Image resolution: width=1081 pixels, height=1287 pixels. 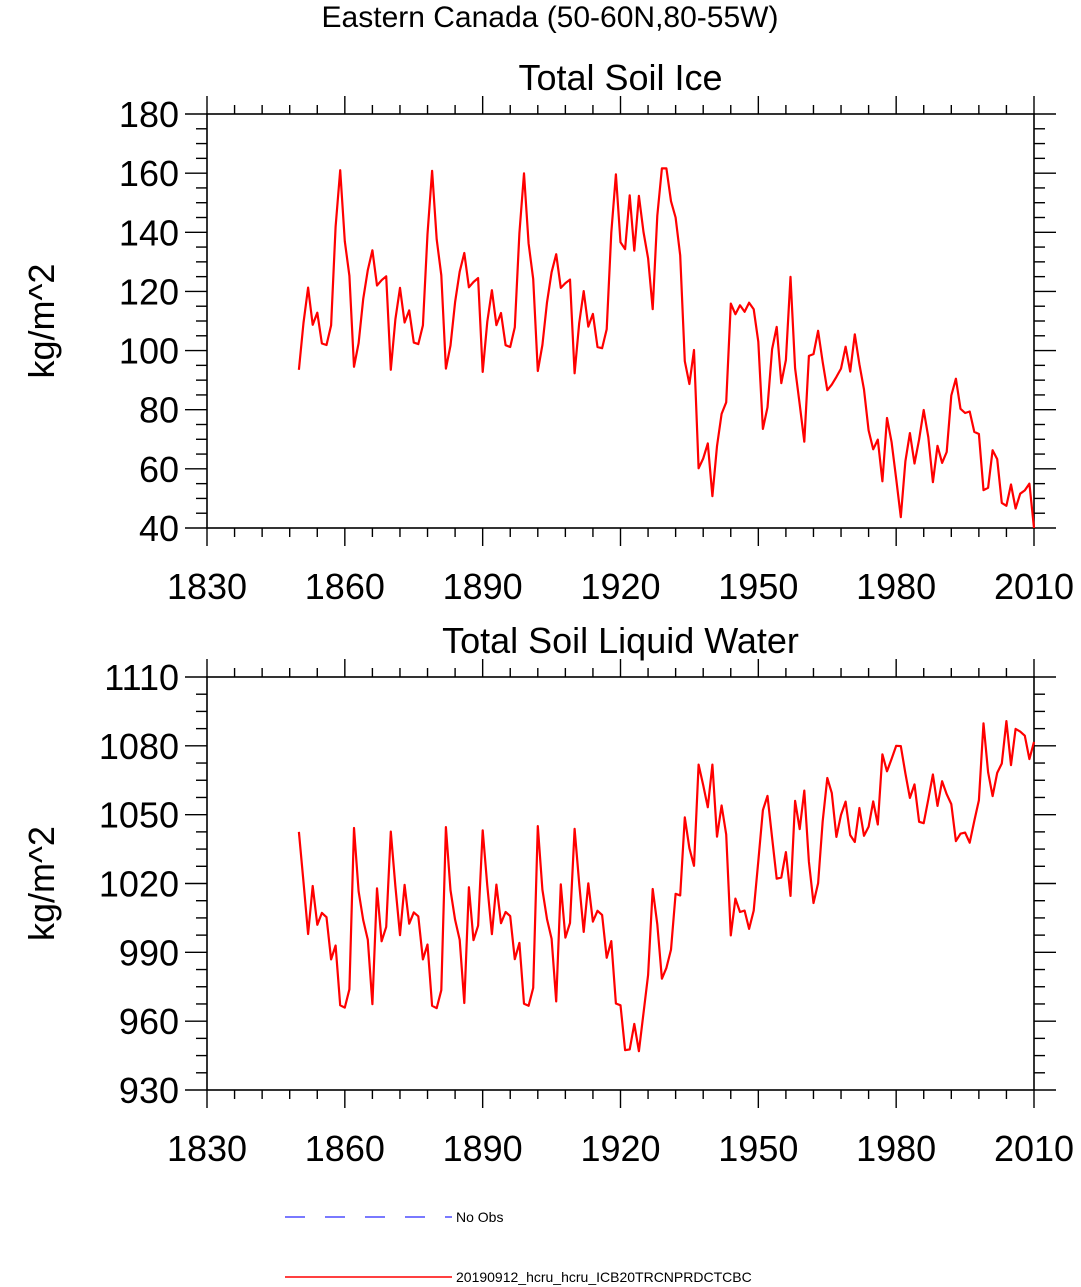 I want to click on legend-model-label: 20190912_hcru_hcru_ICB20TRCNPRDCTCBC, so click(x=604, y=1277).